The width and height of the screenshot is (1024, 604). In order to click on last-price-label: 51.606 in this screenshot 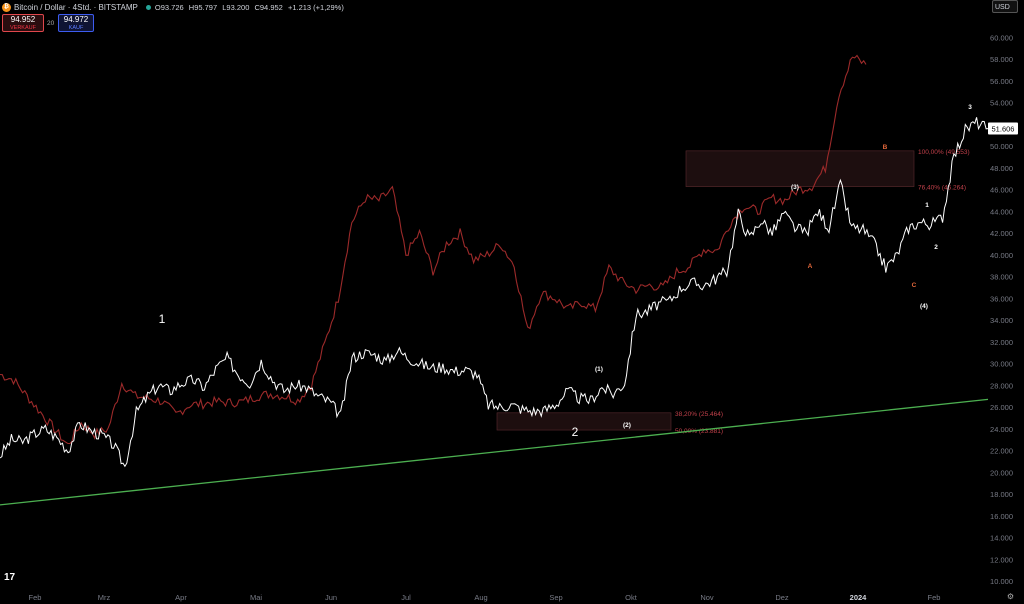, I will do `click(1003, 129)`.